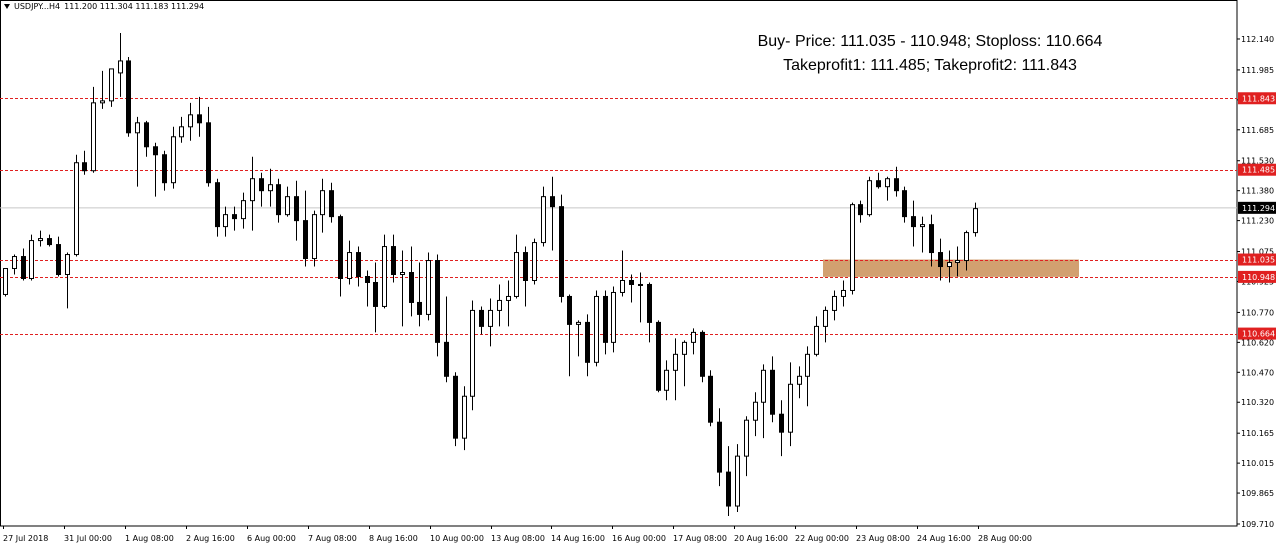 The width and height of the screenshot is (1280, 549). I want to click on time-tick-label: 23 Aug 08:00, so click(883, 538).